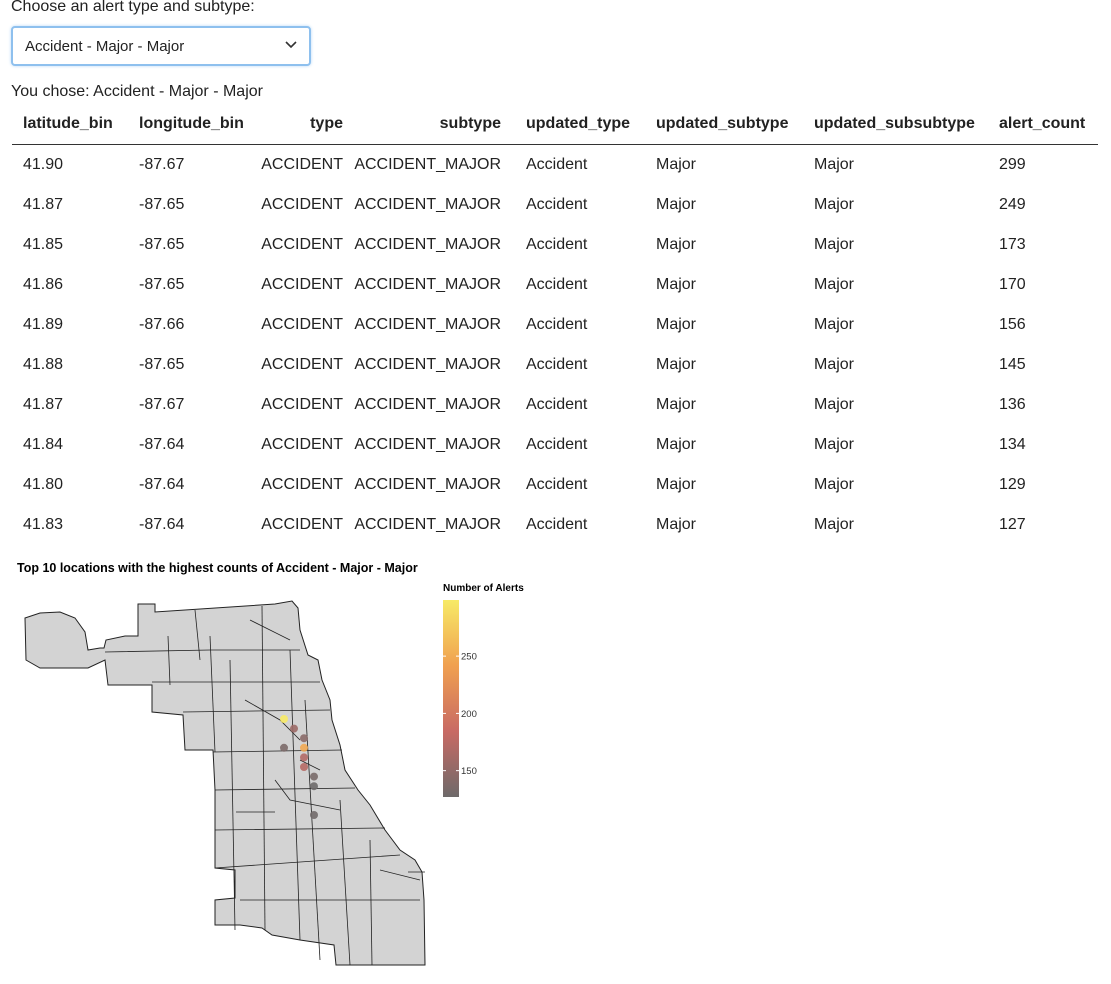 The image size is (1111, 984). Describe the element at coordinates (578, 123) in the screenshot. I see `column-header: updated_type` at that location.